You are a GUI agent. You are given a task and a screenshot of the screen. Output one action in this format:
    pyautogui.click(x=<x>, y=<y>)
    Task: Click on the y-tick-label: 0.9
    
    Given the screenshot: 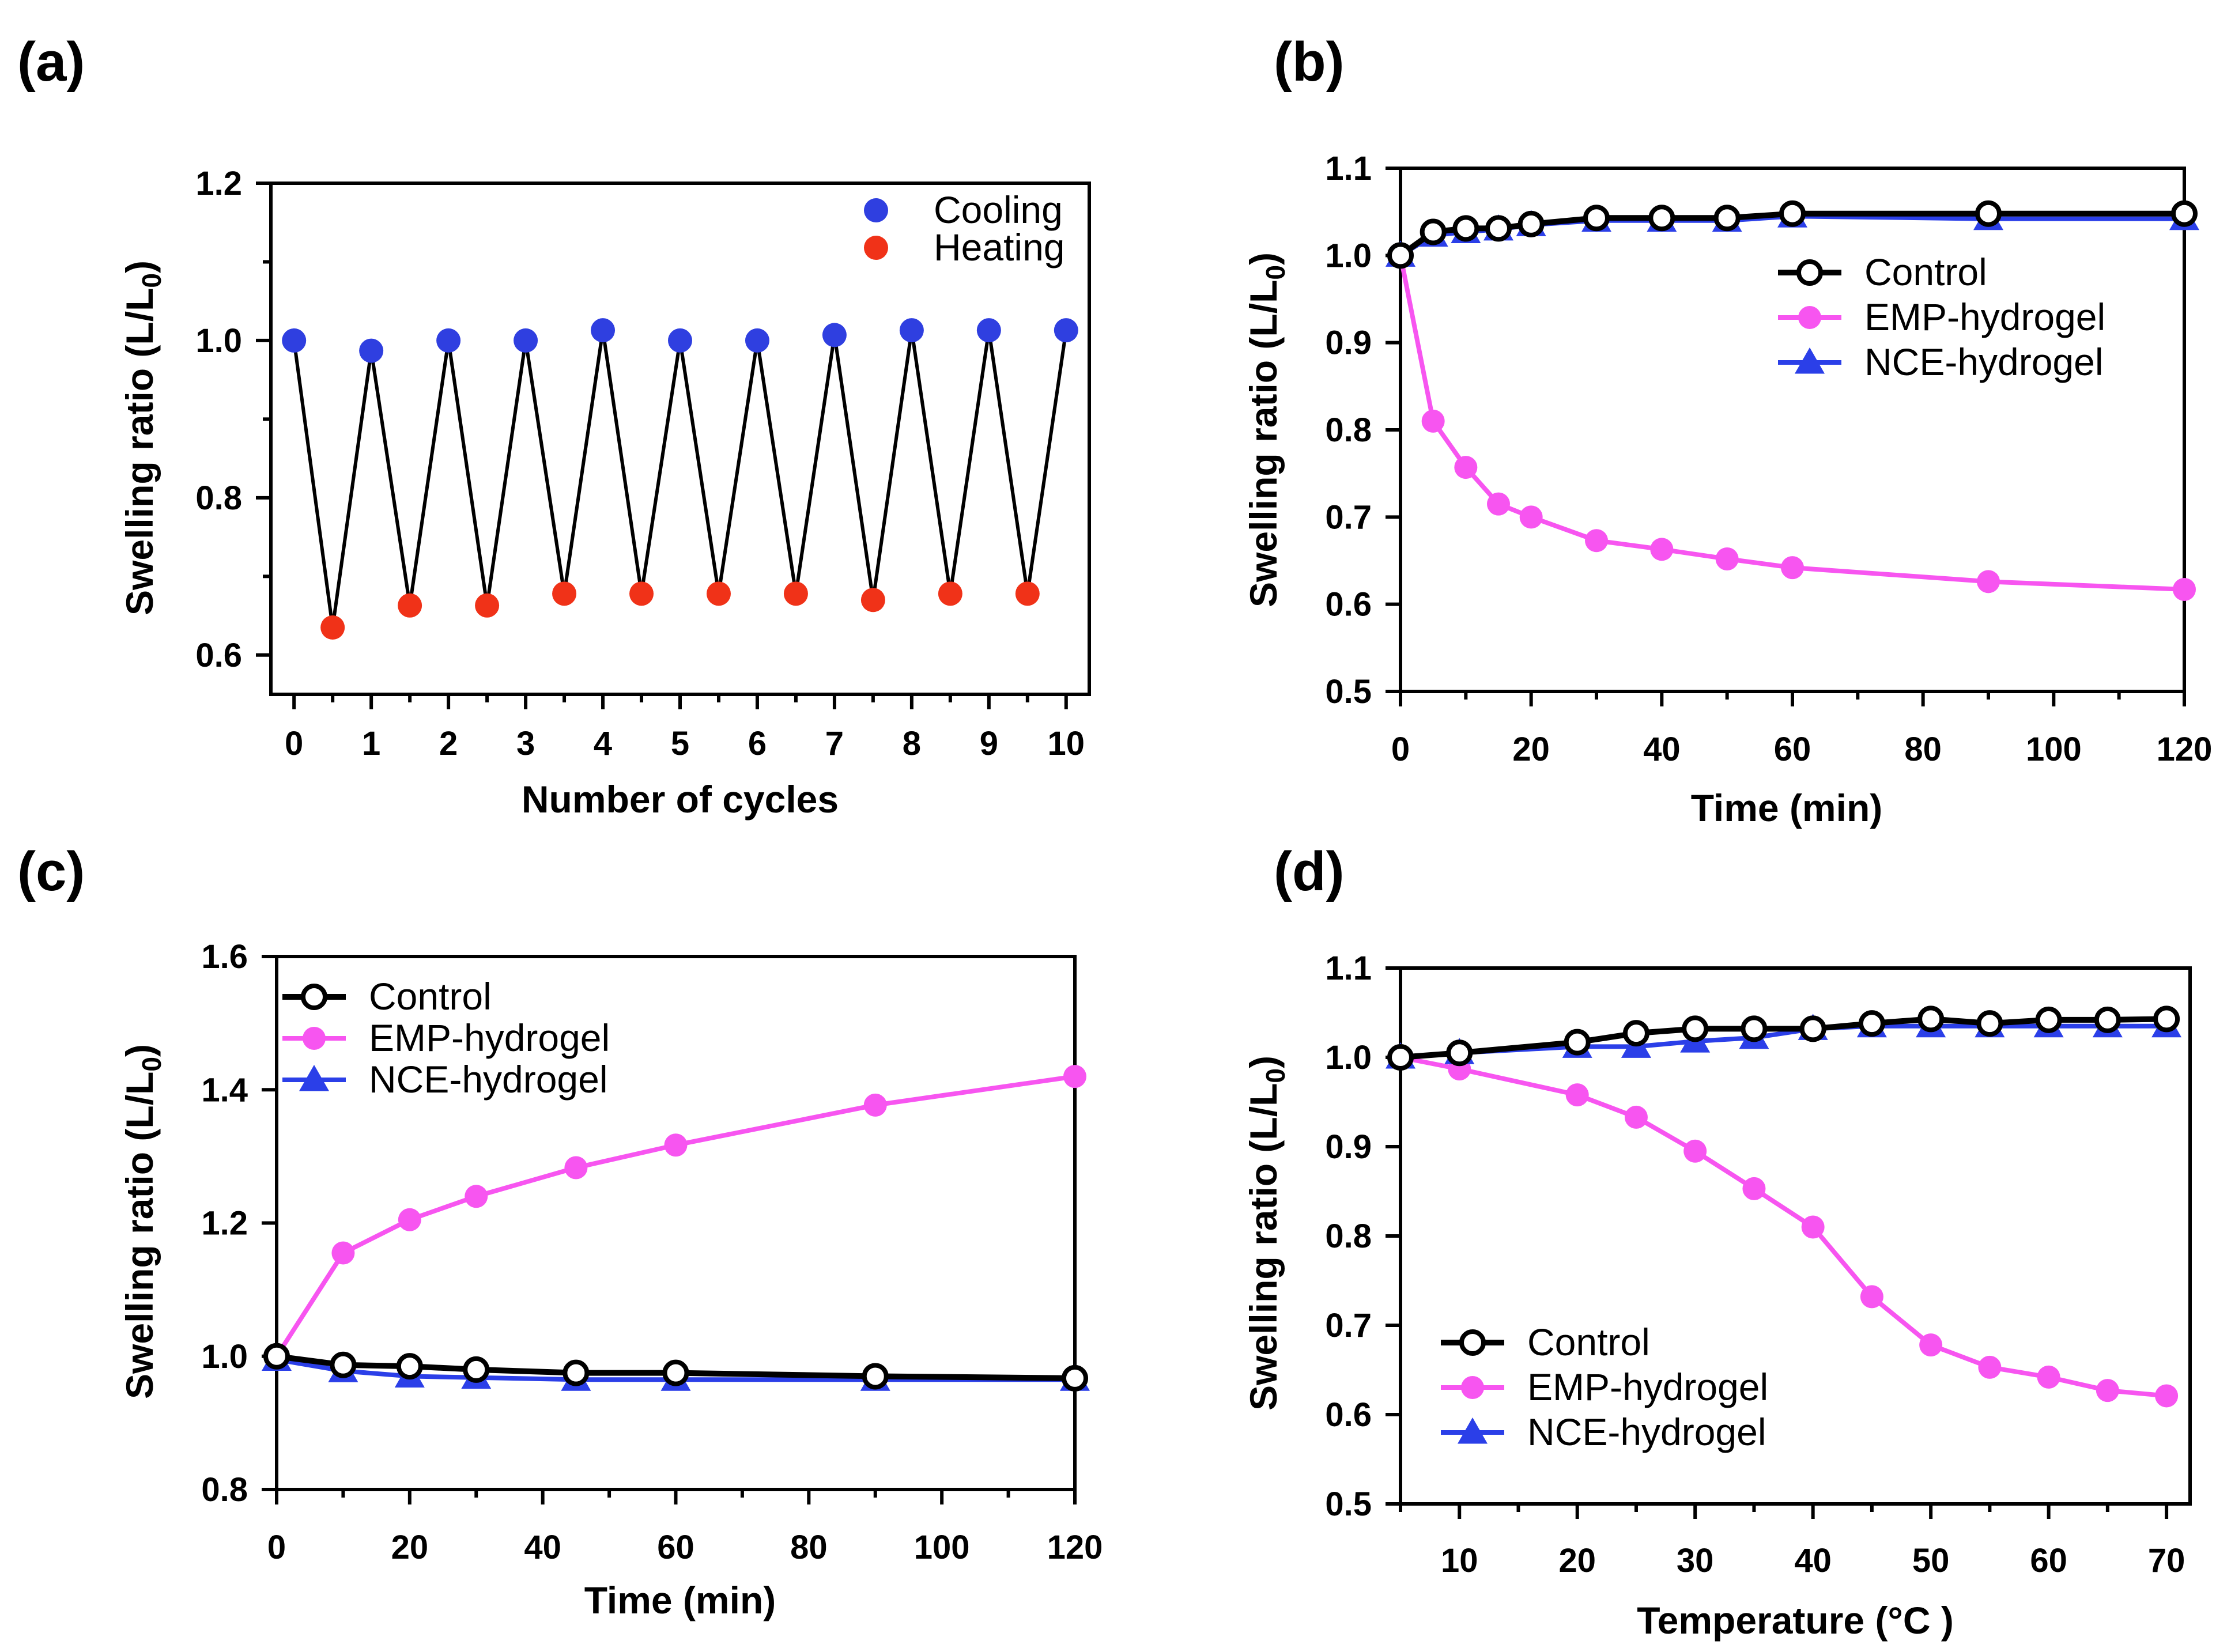 What is the action you would take?
    pyautogui.click(x=1348, y=343)
    